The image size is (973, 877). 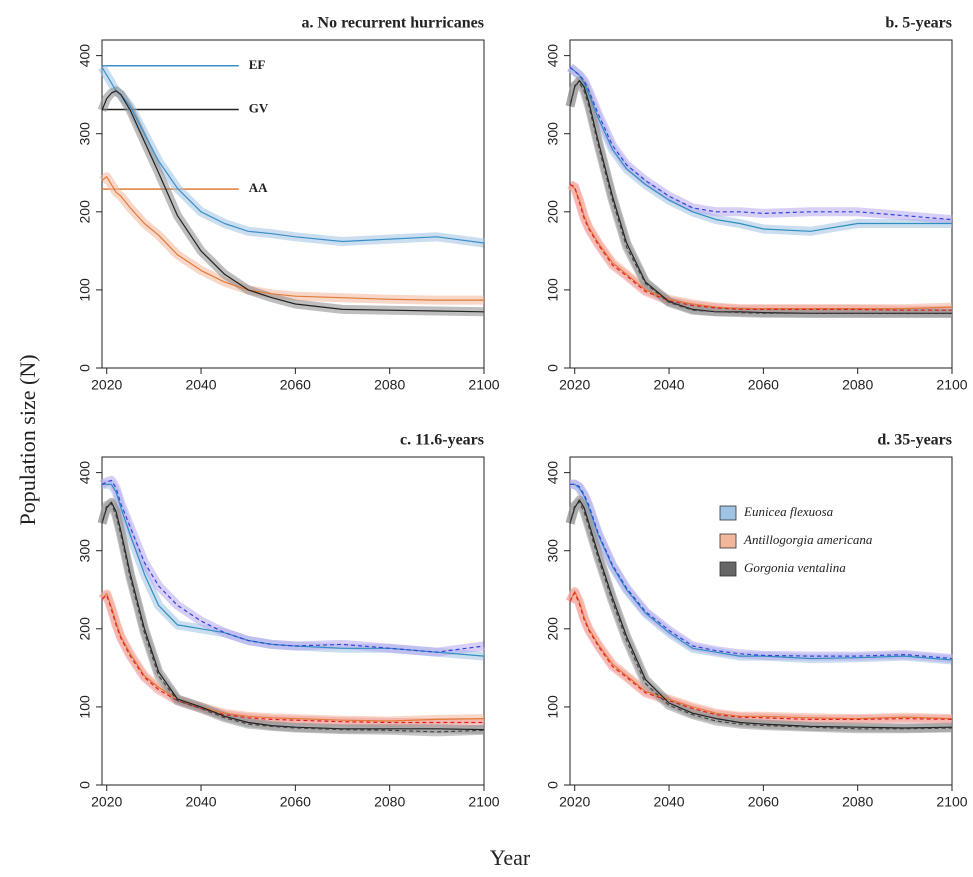 I want to click on panel-title: d. 35-years, so click(x=914, y=440).